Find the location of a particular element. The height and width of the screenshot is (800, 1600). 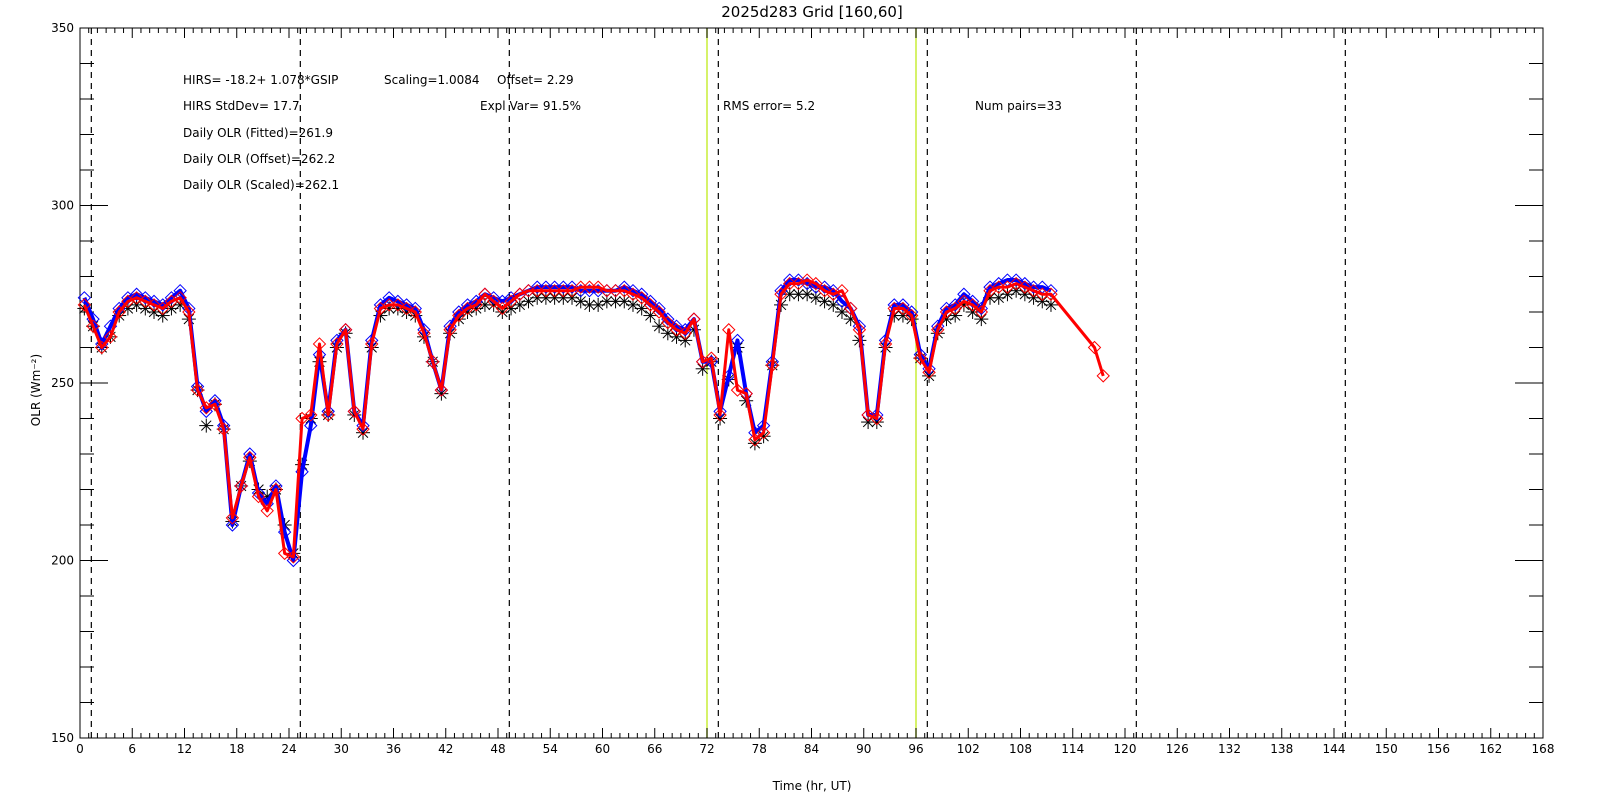

point-black-103-d2 is located at coordinates (981, 319).